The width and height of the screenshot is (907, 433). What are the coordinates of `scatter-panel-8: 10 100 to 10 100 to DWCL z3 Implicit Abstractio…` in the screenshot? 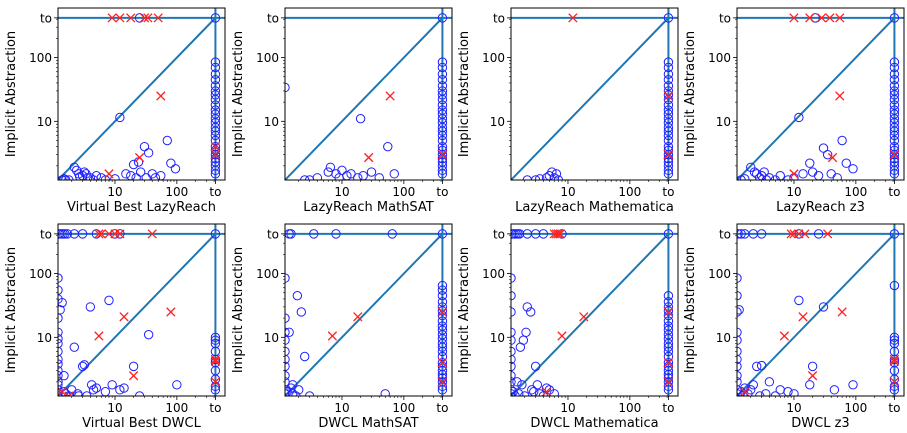 It's located at (794, 327).